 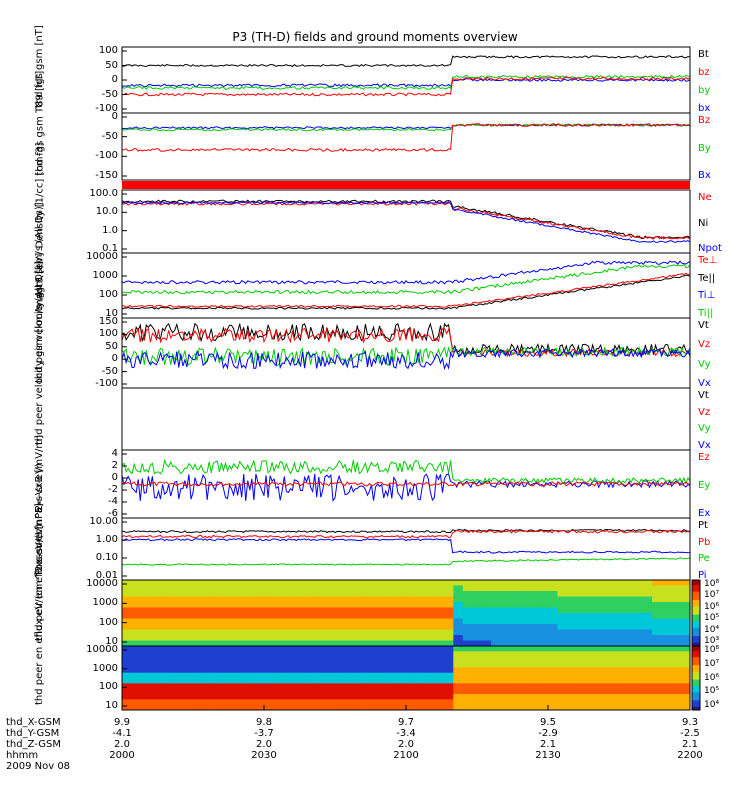 I want to click on footer-value: 9.9, so click(x=122, y=722).